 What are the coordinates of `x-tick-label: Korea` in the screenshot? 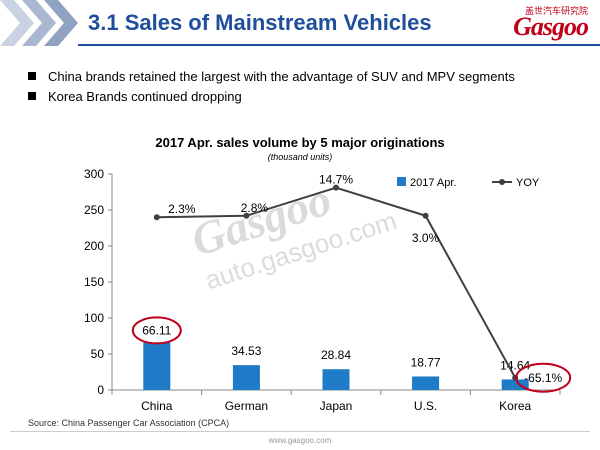 It's located at (515, 406).